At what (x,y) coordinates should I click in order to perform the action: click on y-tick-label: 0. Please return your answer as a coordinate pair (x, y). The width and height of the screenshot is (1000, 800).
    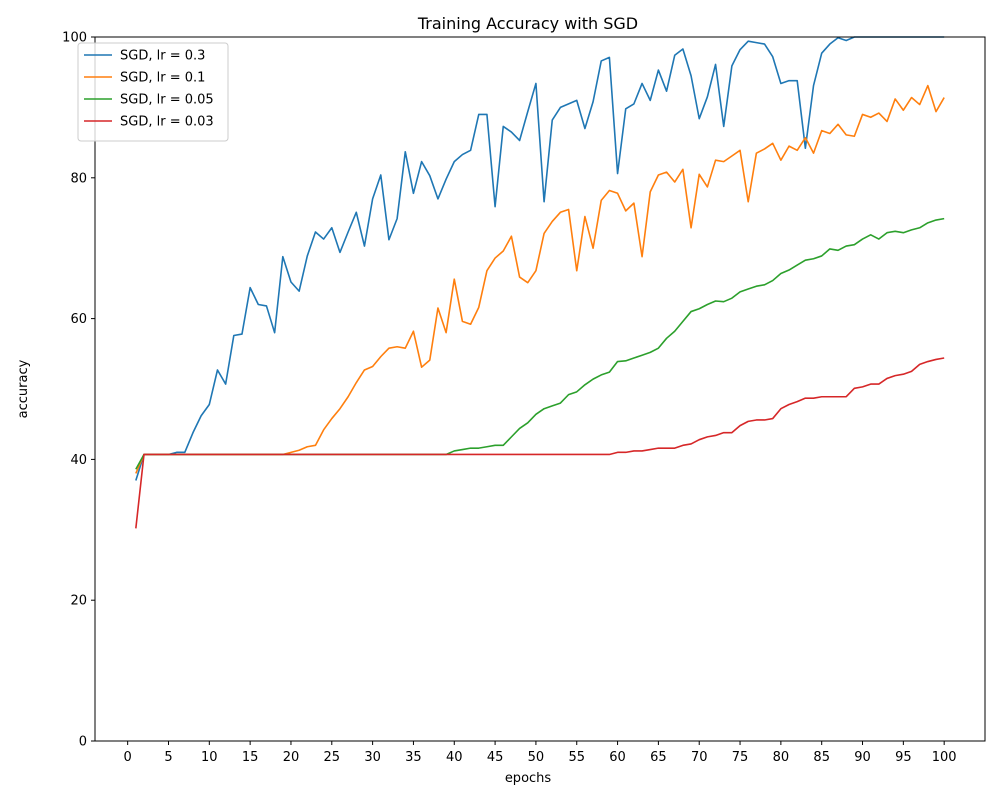
    Looking at the image, I should click on (83, 742).